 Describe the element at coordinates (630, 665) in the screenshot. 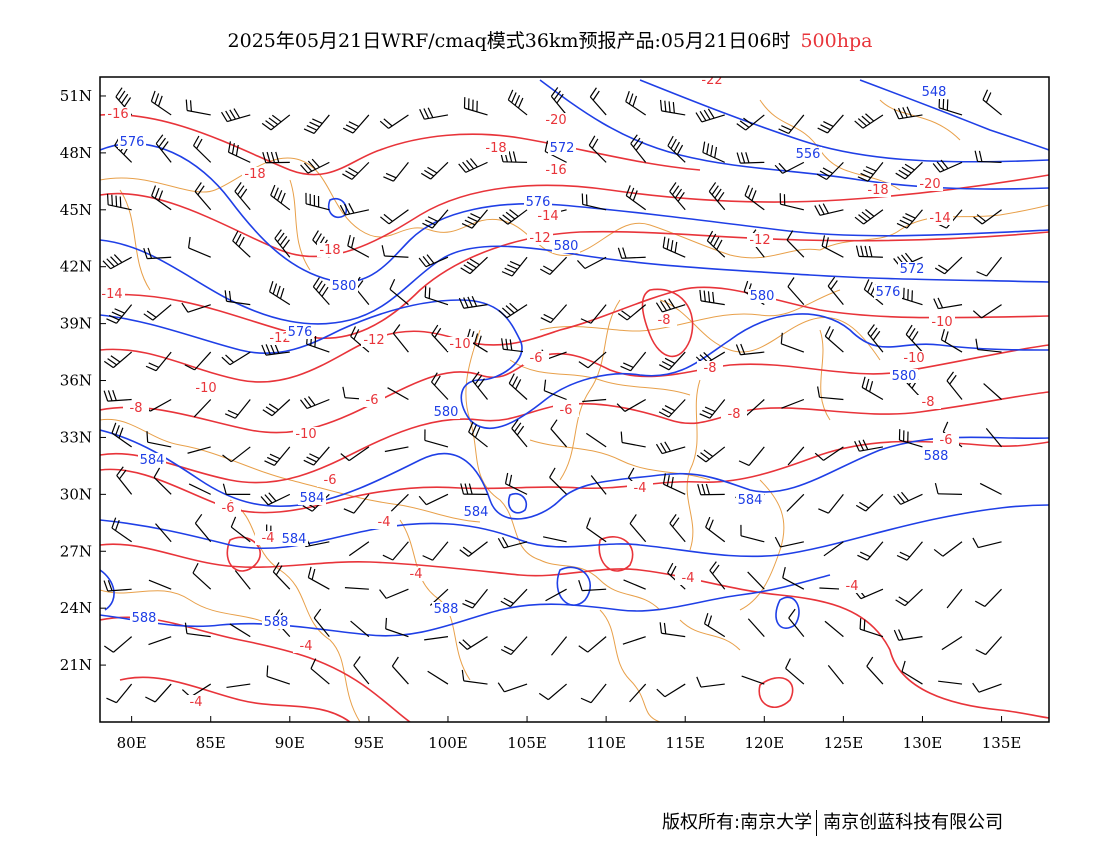

I see `border-line` at that location.